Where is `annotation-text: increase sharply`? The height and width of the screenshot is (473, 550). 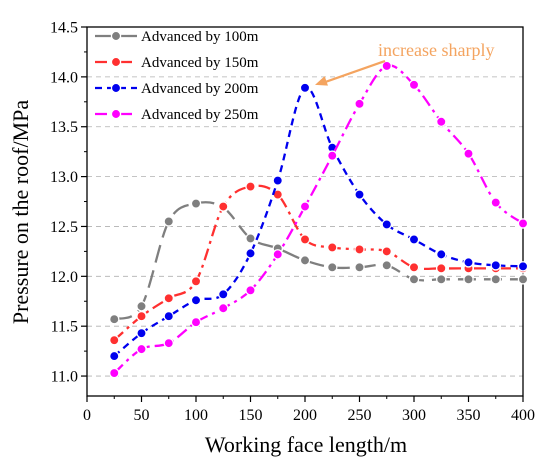
annotation-text: increase sharply is located at coordinates (436, 50).